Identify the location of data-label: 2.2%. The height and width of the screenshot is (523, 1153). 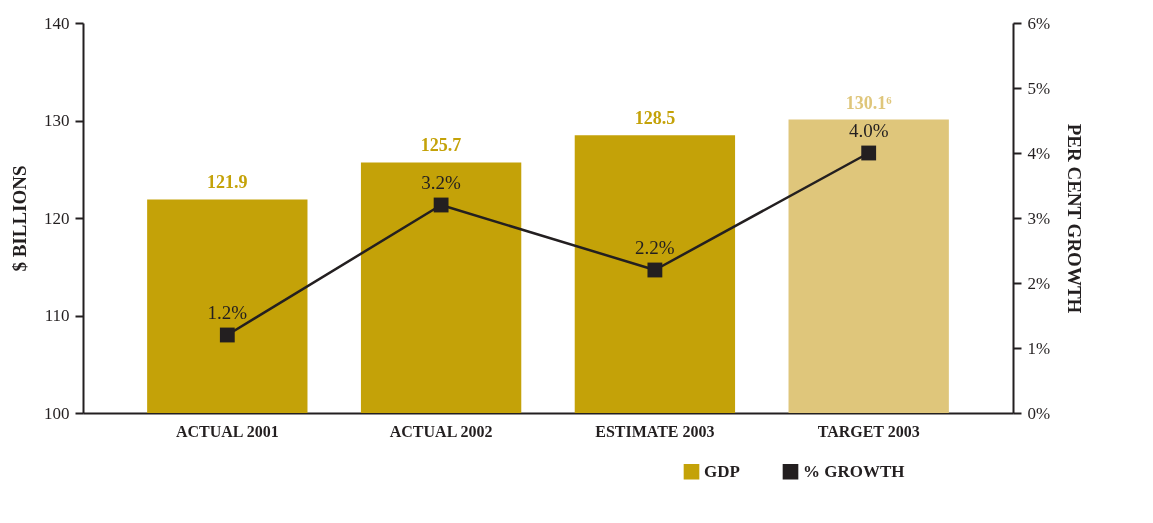
(655, 247).